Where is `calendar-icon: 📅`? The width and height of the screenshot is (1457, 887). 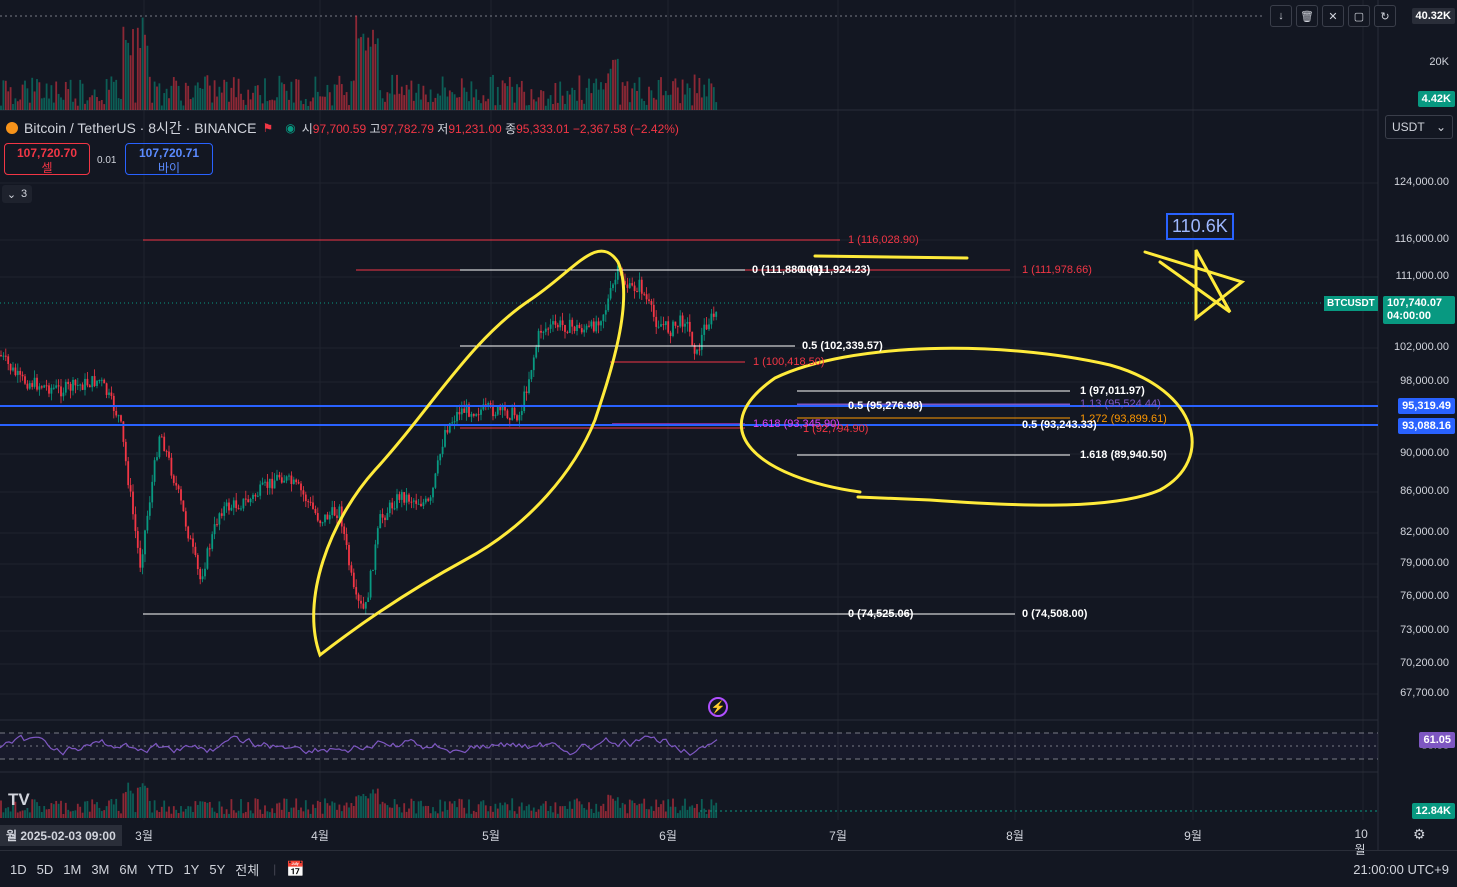
calendar-icon: 📅 is located at coordinates (295, 869).